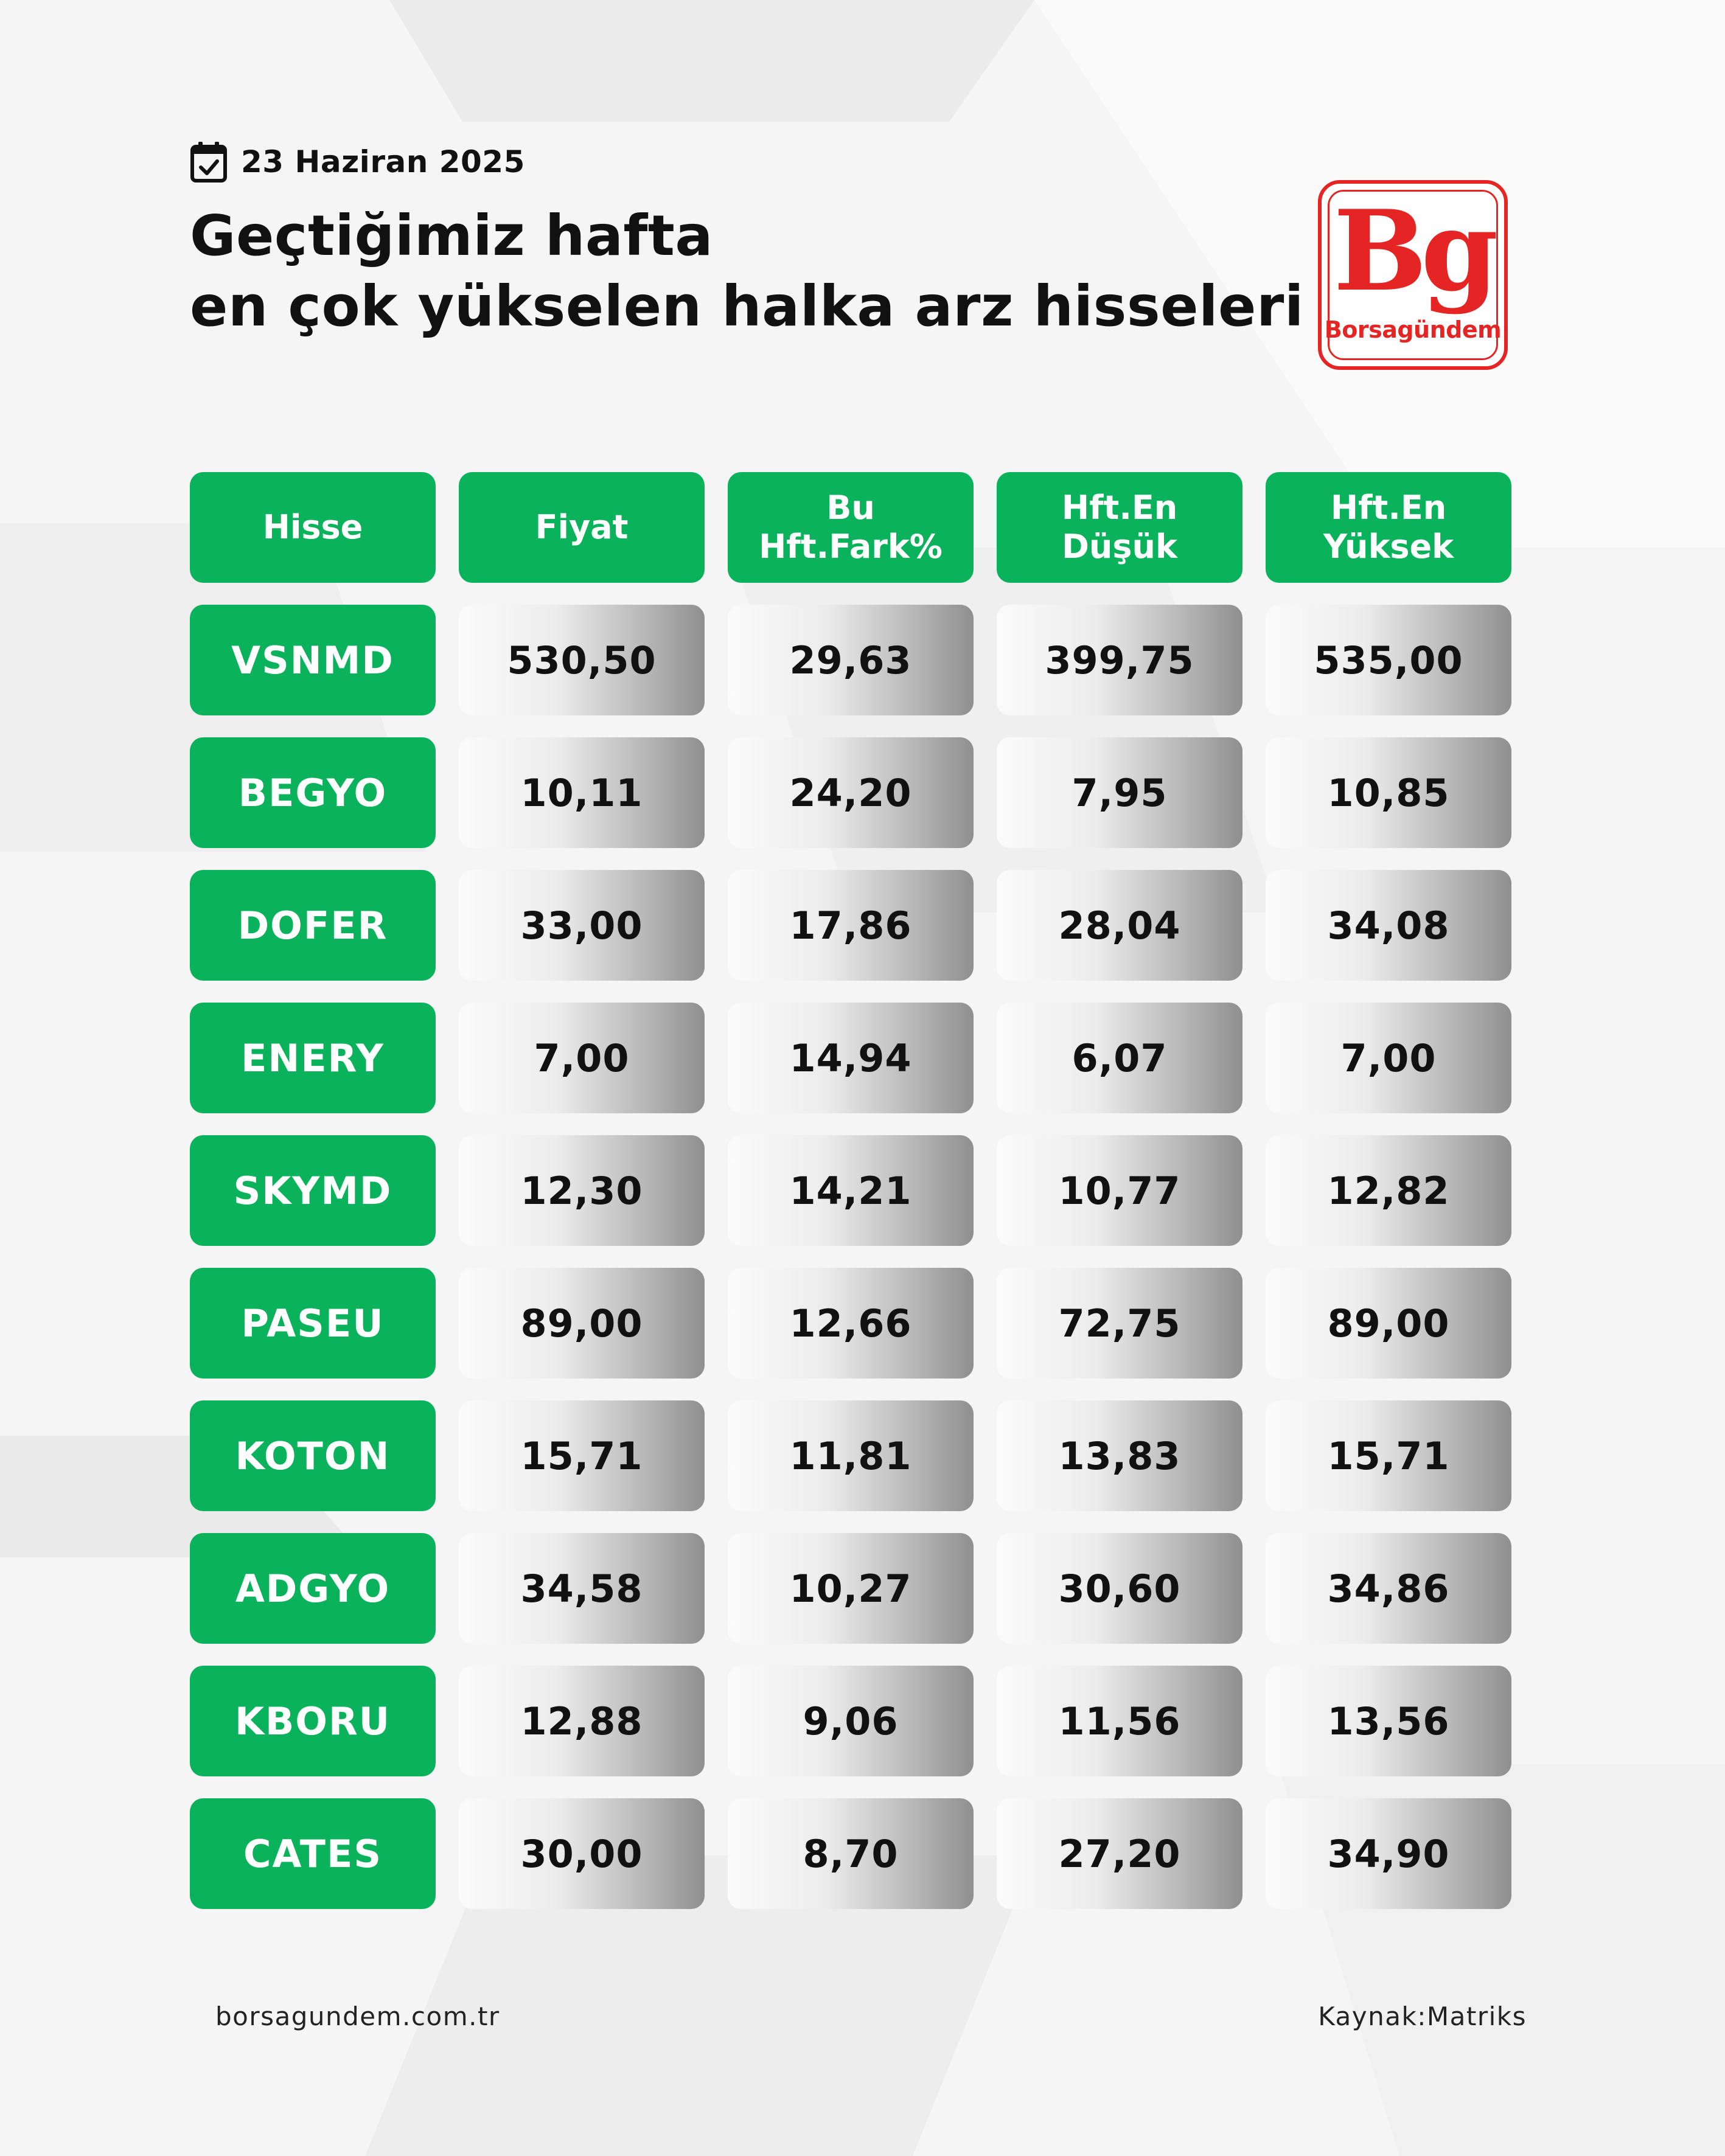 The image size is (1725, 2156). What do you see at coordinates (1388, 1456) in the screenshot?
I see `value-cell-hft-en-y-ksek: 15,71` at bounding box center [1388, 1456].